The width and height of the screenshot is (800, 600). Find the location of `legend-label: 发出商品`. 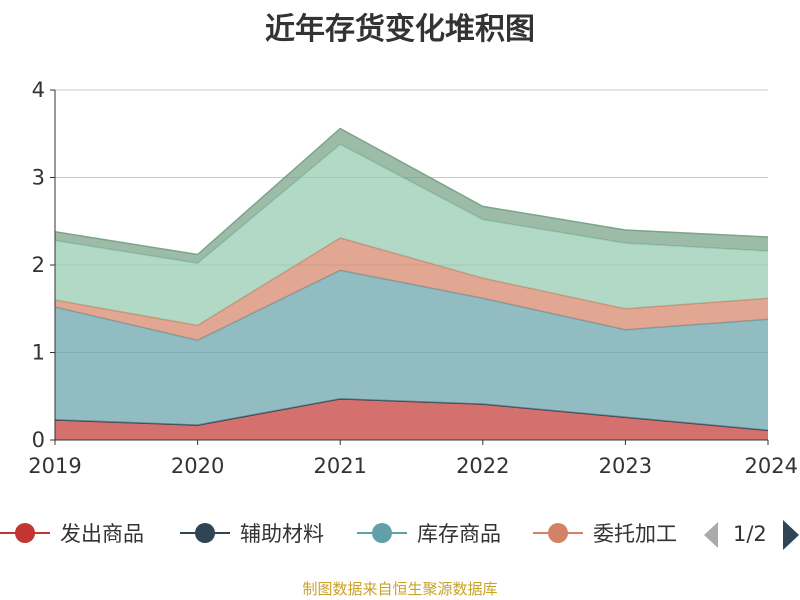

legend-label: 发出商品 is located at coordinates (102, 534).